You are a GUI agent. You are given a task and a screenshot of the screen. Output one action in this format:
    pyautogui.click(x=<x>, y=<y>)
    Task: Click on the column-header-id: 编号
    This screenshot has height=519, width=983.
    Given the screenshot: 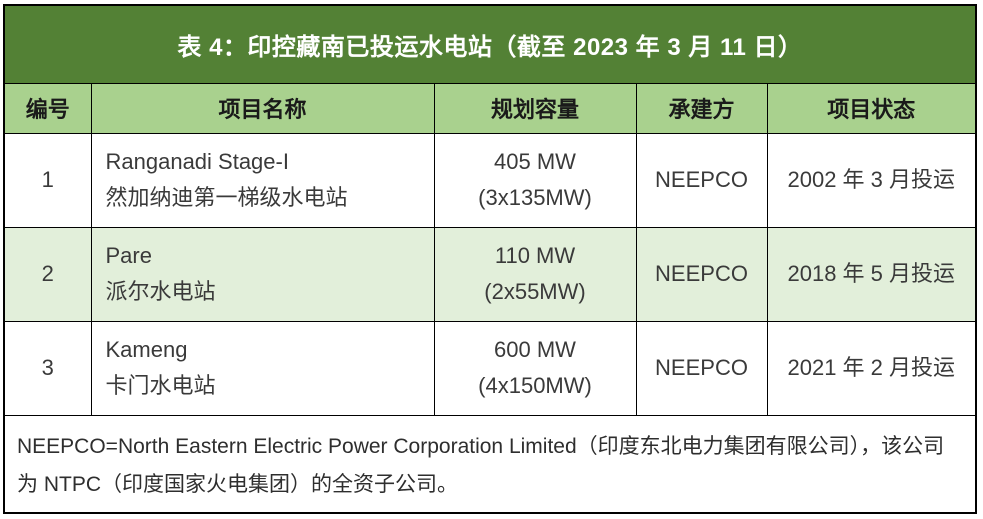 What is the action you would take?
    pyautogui.click(x=47, y=108)
    